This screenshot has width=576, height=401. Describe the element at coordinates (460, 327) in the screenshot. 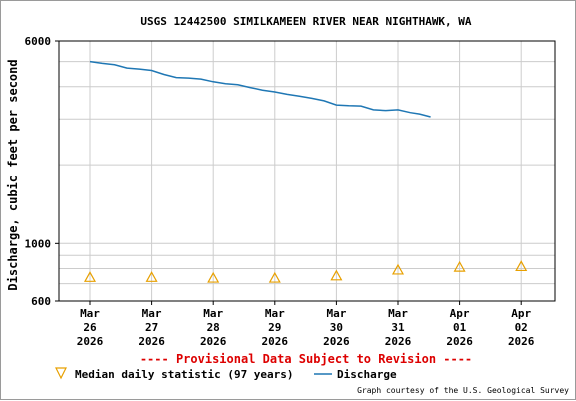

I see `x-tick-label: 01` at that location.